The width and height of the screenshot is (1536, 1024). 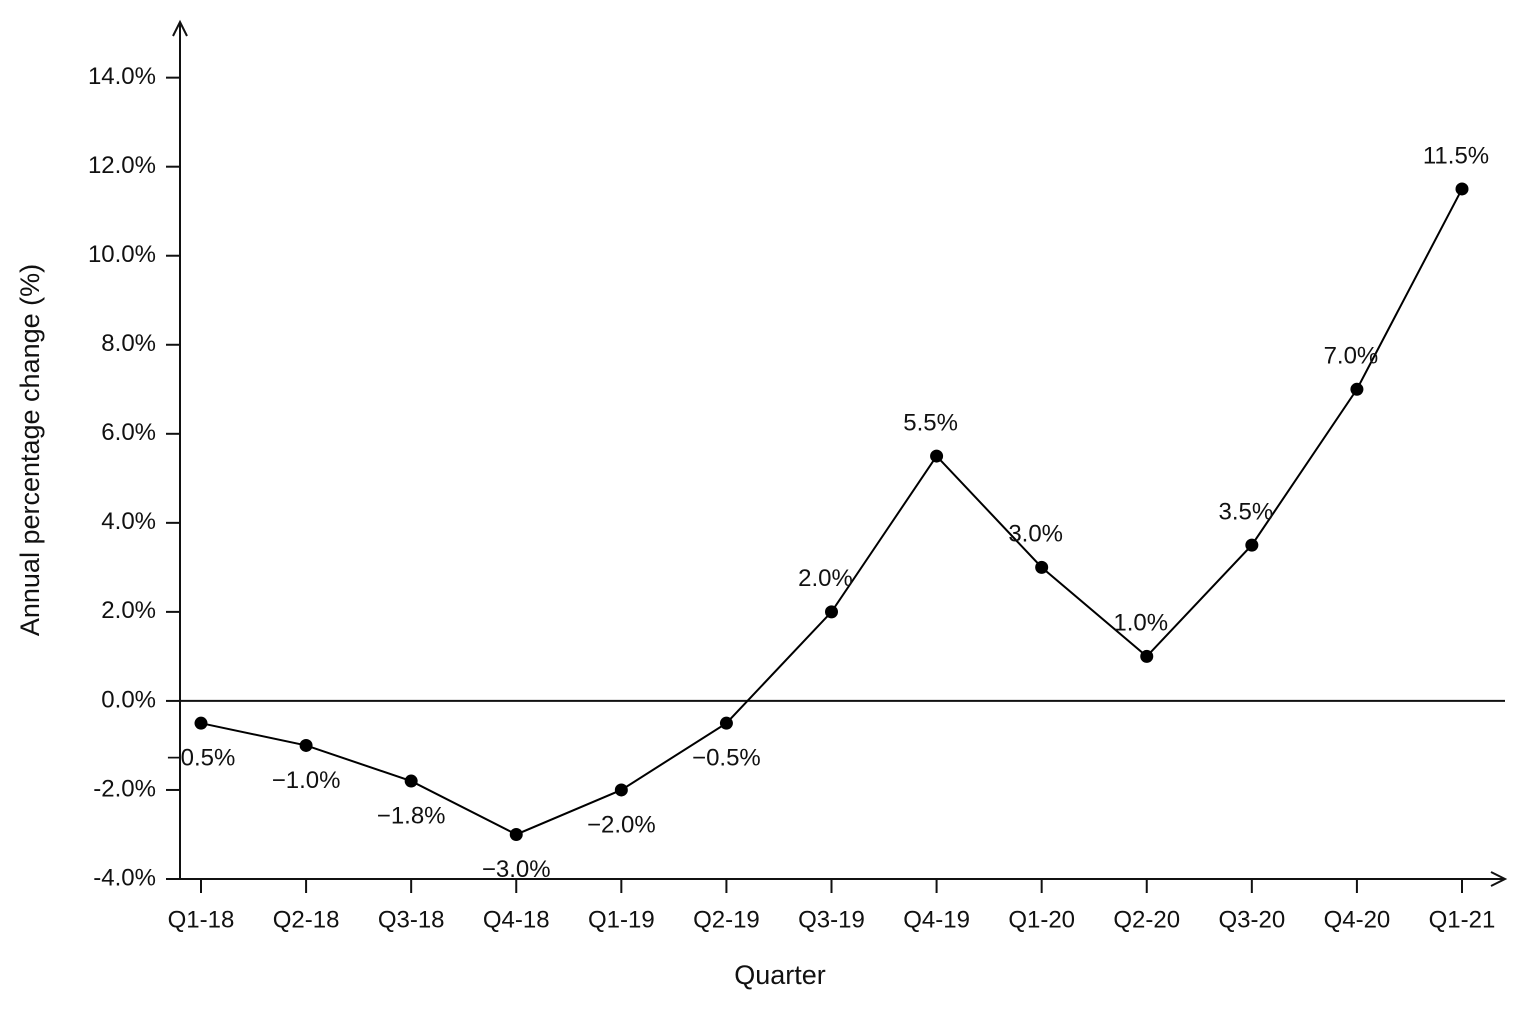 I want to click on y-tick-label: 4.0%, so click(x=128, y=521).